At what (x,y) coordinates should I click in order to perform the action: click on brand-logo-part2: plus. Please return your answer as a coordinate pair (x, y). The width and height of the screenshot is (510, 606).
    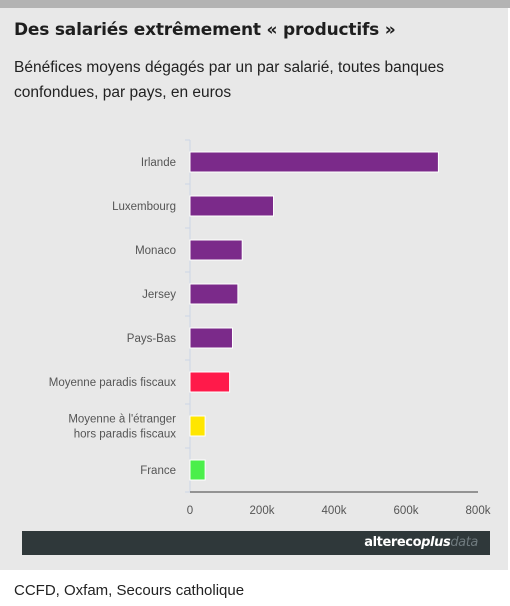
    Looking at the image, I should click on (436, 542).